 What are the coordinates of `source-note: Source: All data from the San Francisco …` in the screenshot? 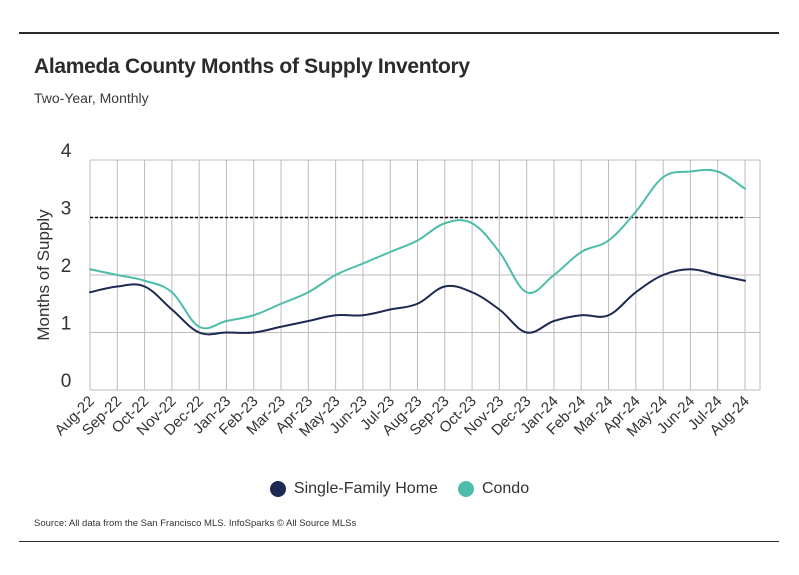 It's located at (195, 523).